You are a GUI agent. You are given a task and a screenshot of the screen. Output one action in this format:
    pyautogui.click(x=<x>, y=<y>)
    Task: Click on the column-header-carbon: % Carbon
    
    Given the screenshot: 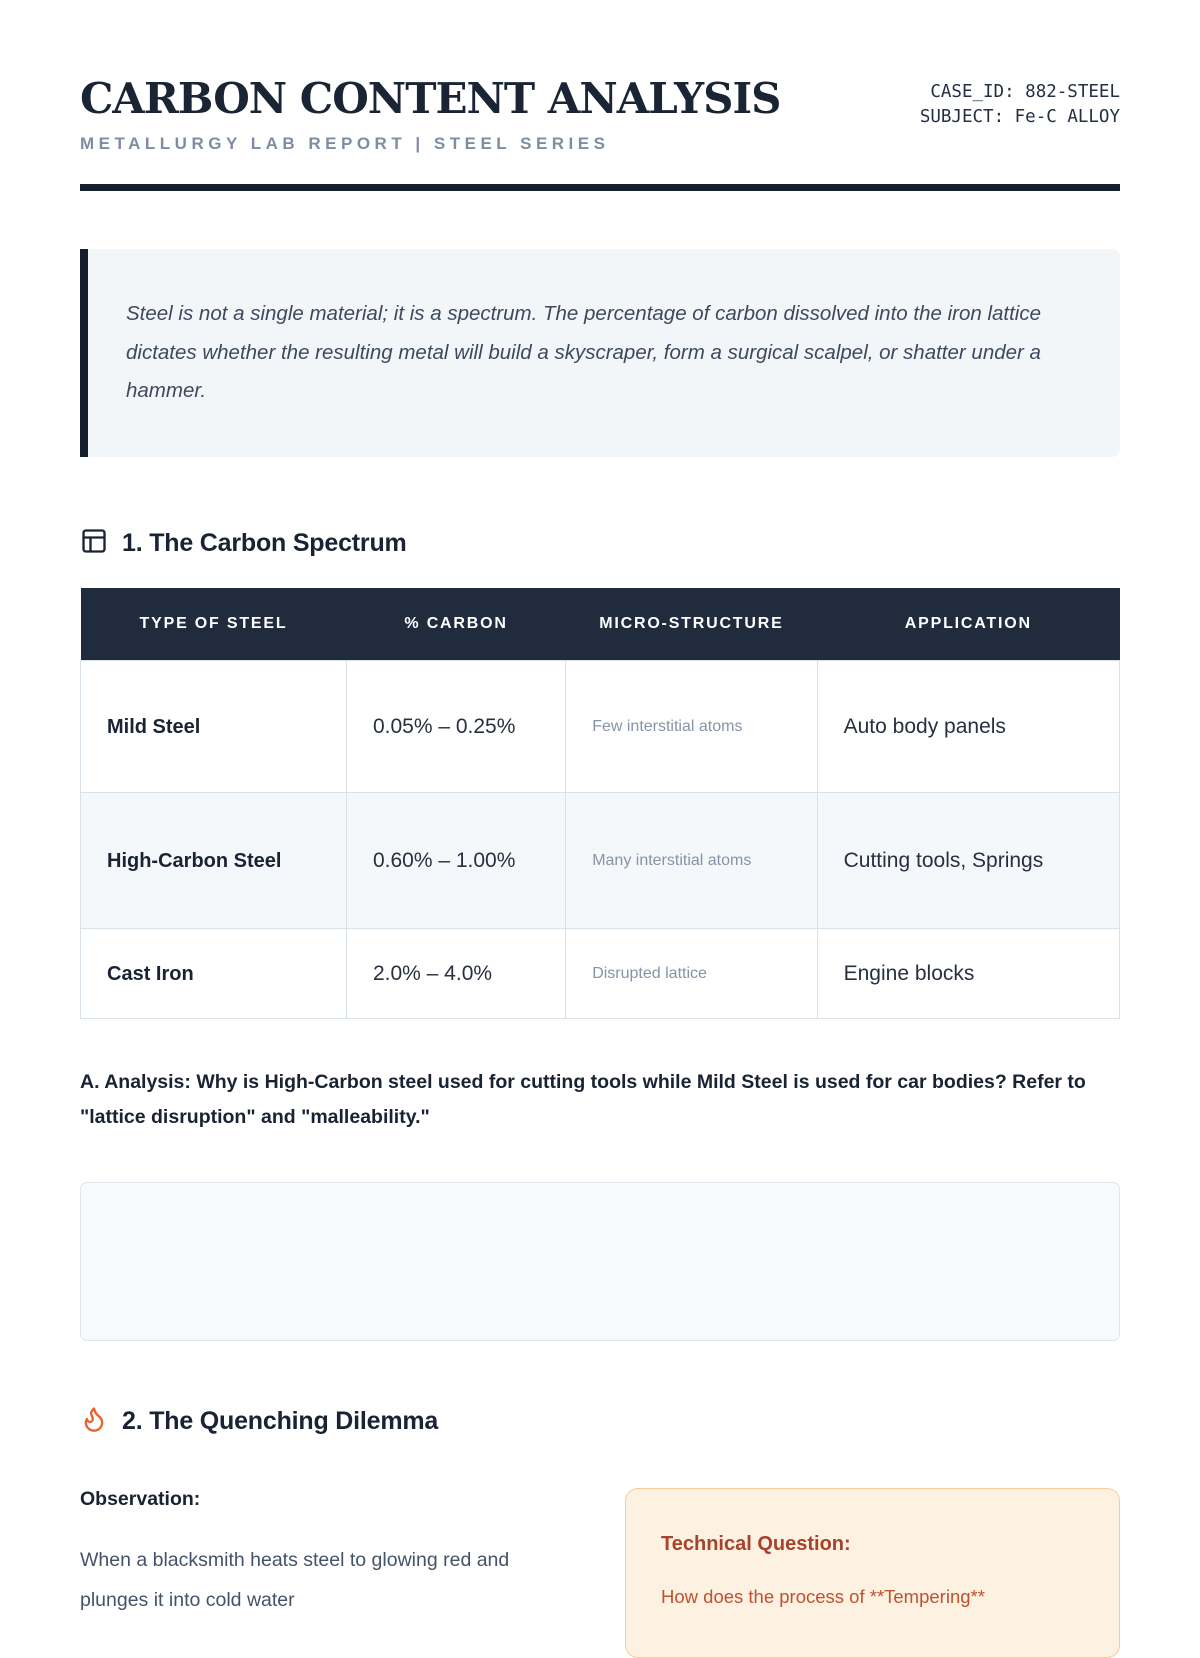 What is the action you would take?
    pyautogui.click(x=456, y=624)
    